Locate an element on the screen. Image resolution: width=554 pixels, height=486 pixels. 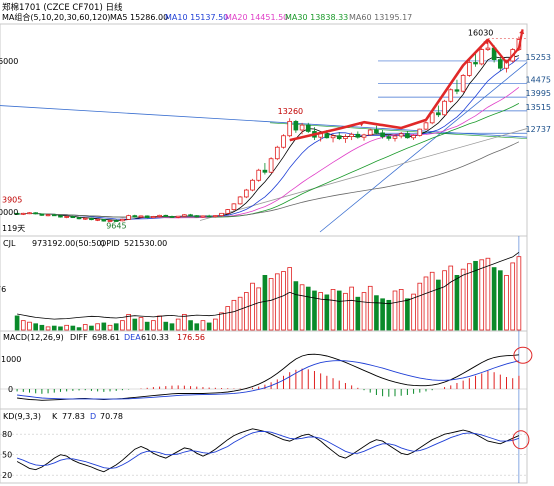
oi-value: 521530.00 is located at coordinates (145, 243).